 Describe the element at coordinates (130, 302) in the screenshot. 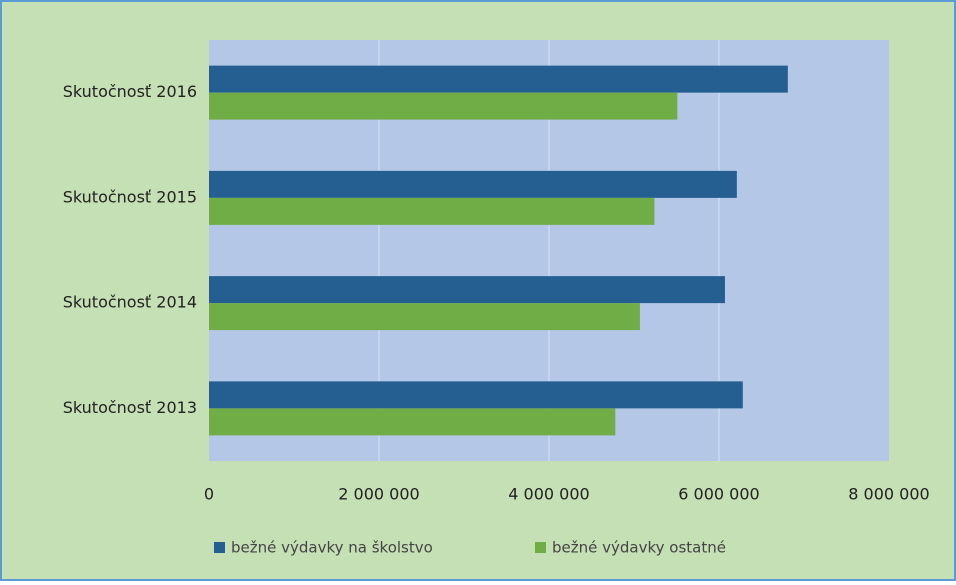

I see `y-tick-label: Skutočnosť 2014` at that location.